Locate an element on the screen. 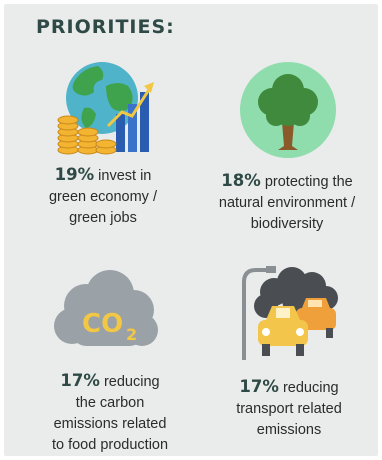 This screenshot has height=460, width=382. caption-line-3: green jobs is located at coordinates (103, 218).